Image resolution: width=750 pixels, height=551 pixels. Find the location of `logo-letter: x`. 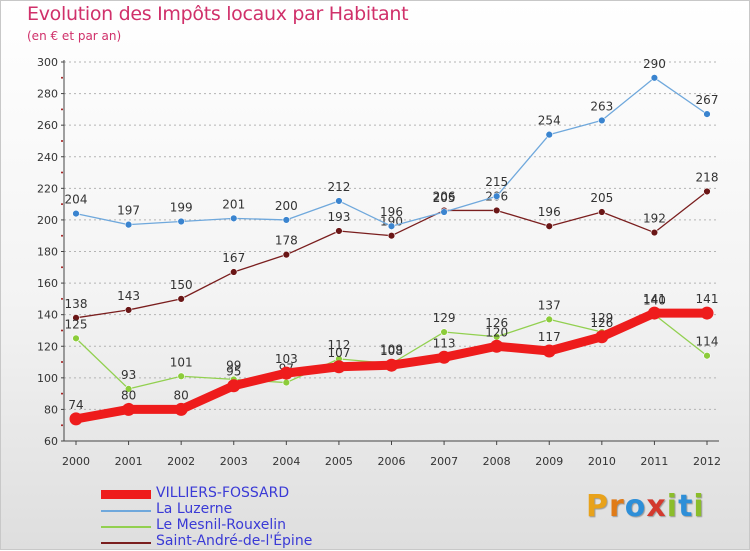

logo-letter: x is located at coordinates (656, 506).